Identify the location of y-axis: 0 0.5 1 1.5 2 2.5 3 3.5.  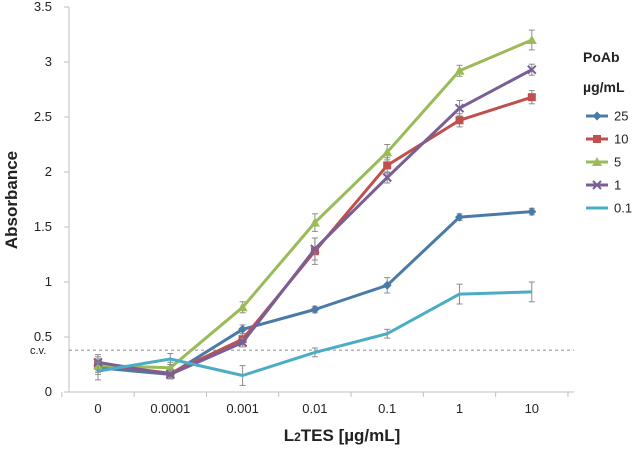
(52, 199).